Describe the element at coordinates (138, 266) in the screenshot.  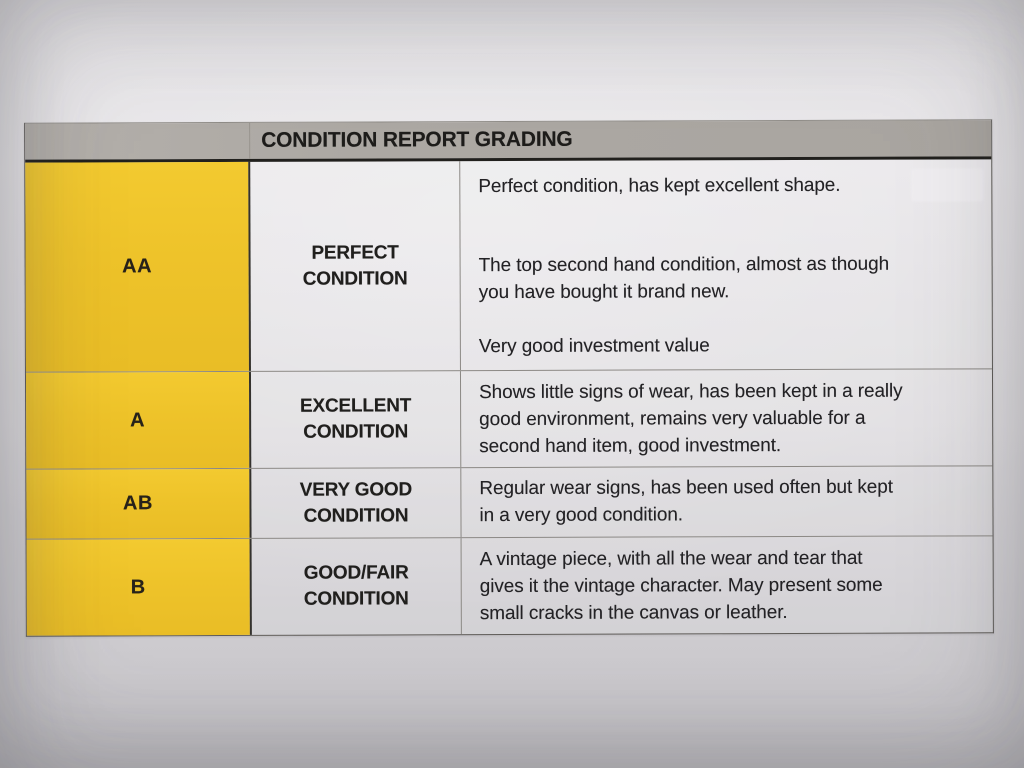
I see `grade-cell: AA` at that location.